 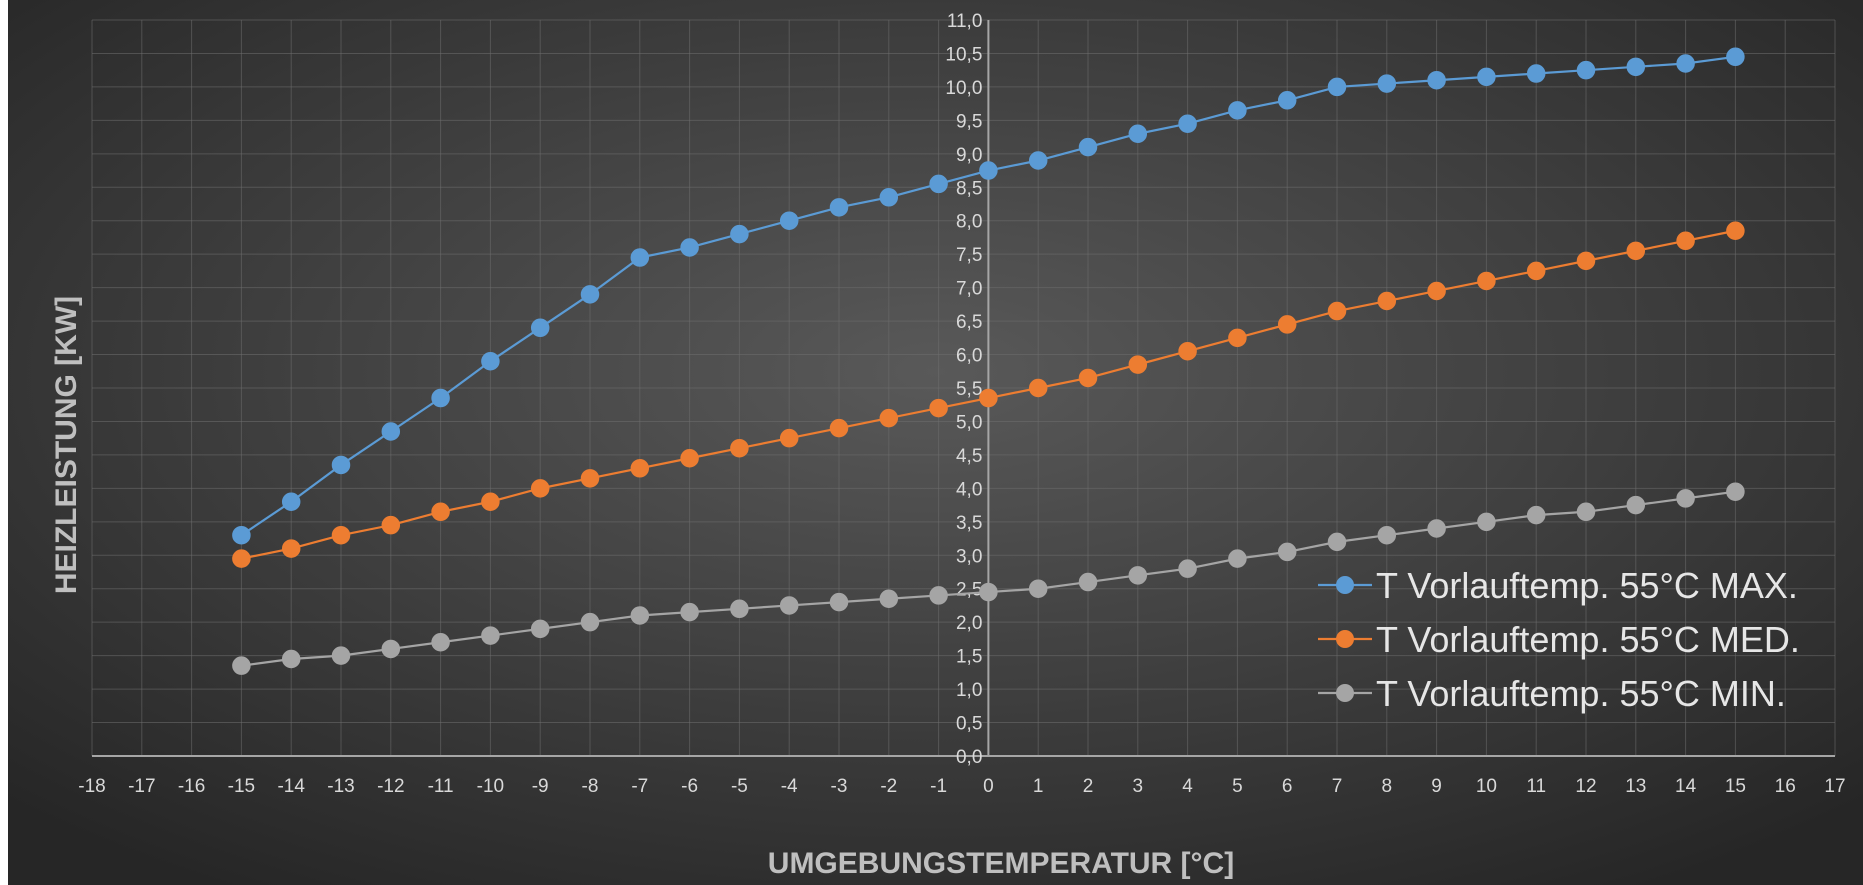 What do you see at coordinates (969, 188) in the screenshot?
I see `y-tick-label: 8,5` at bounding box center [969, 188].